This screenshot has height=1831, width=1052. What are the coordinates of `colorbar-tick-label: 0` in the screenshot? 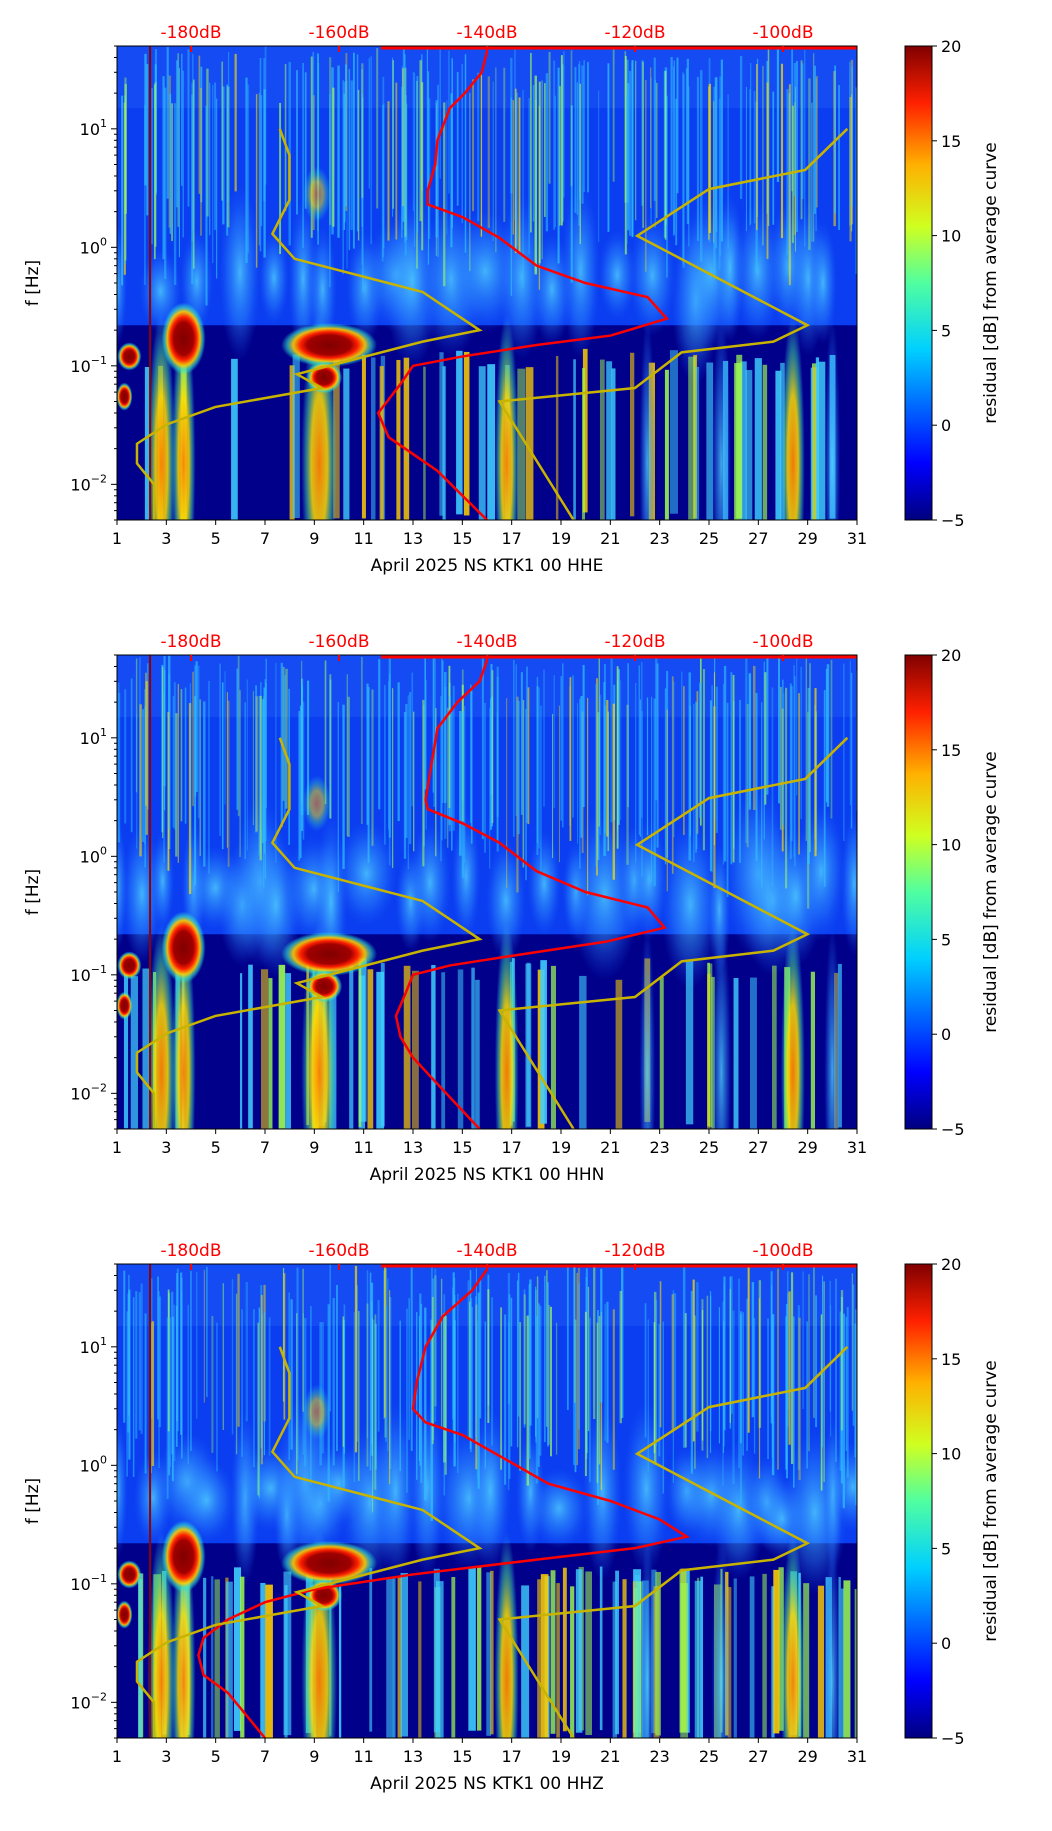 It's located at (946, 1034).